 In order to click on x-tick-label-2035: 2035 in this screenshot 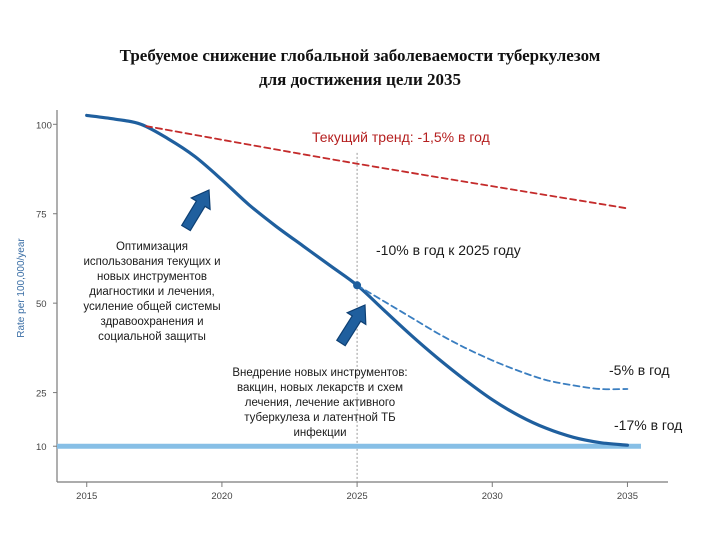, I will do `click(627, 496)`.